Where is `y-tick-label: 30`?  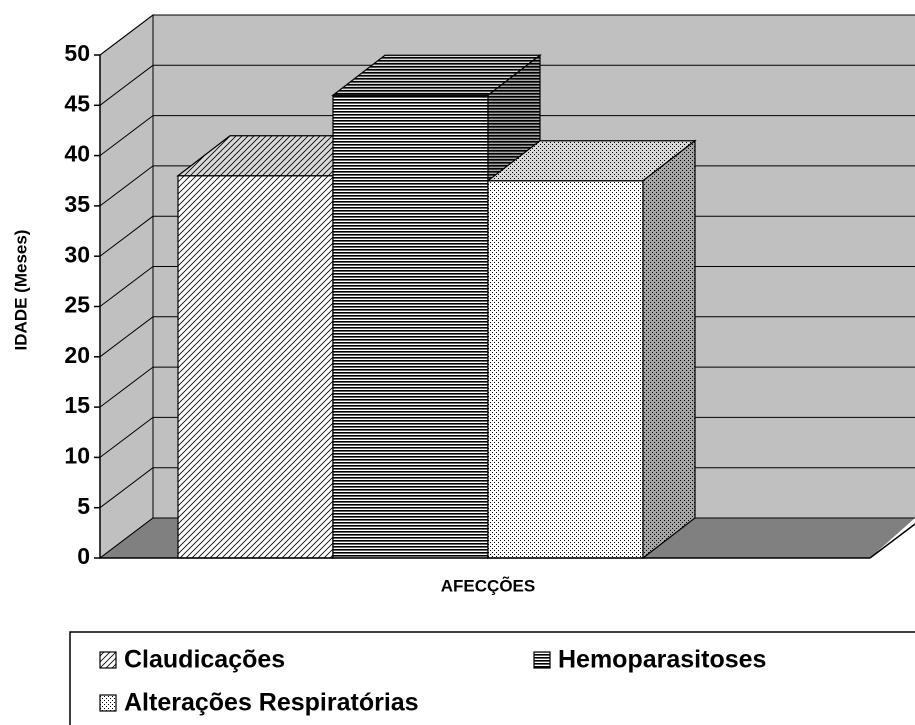 y-tick-label: 30 is located at coordinates (77, 254).